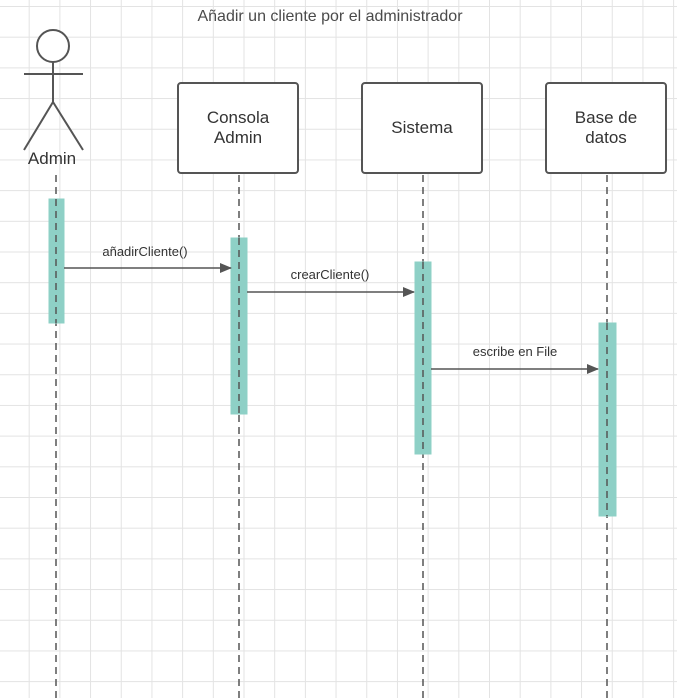  Describe the element at coordinates (515, 351) in the screenshot. I see `message-label-escribe-file: escribe en File` at that location.